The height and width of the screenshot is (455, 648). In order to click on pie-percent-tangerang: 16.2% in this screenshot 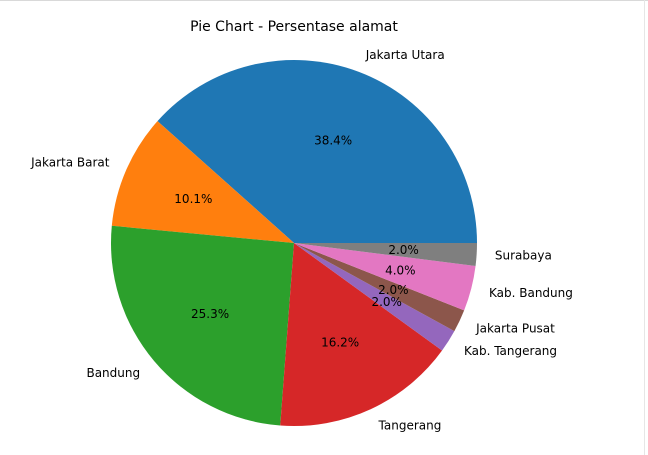, I will do `click(340, 343)`.